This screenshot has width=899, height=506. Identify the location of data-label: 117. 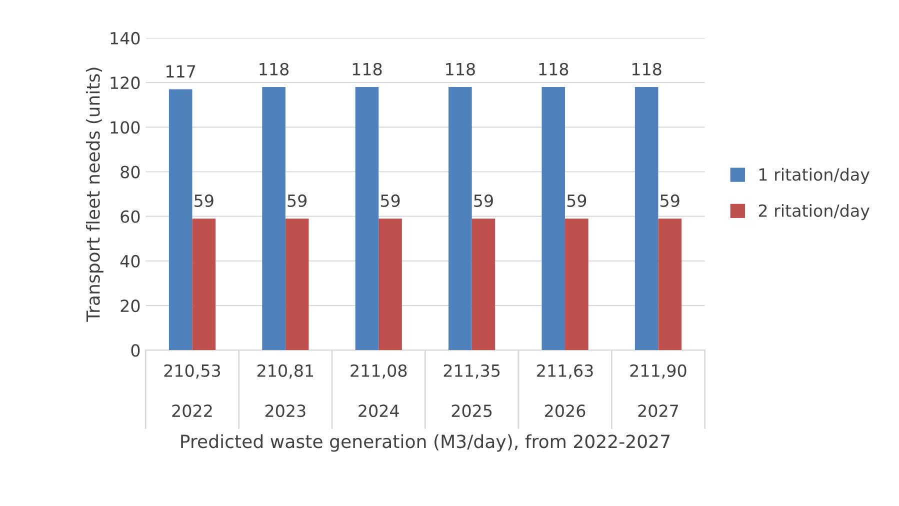
(181, 71).